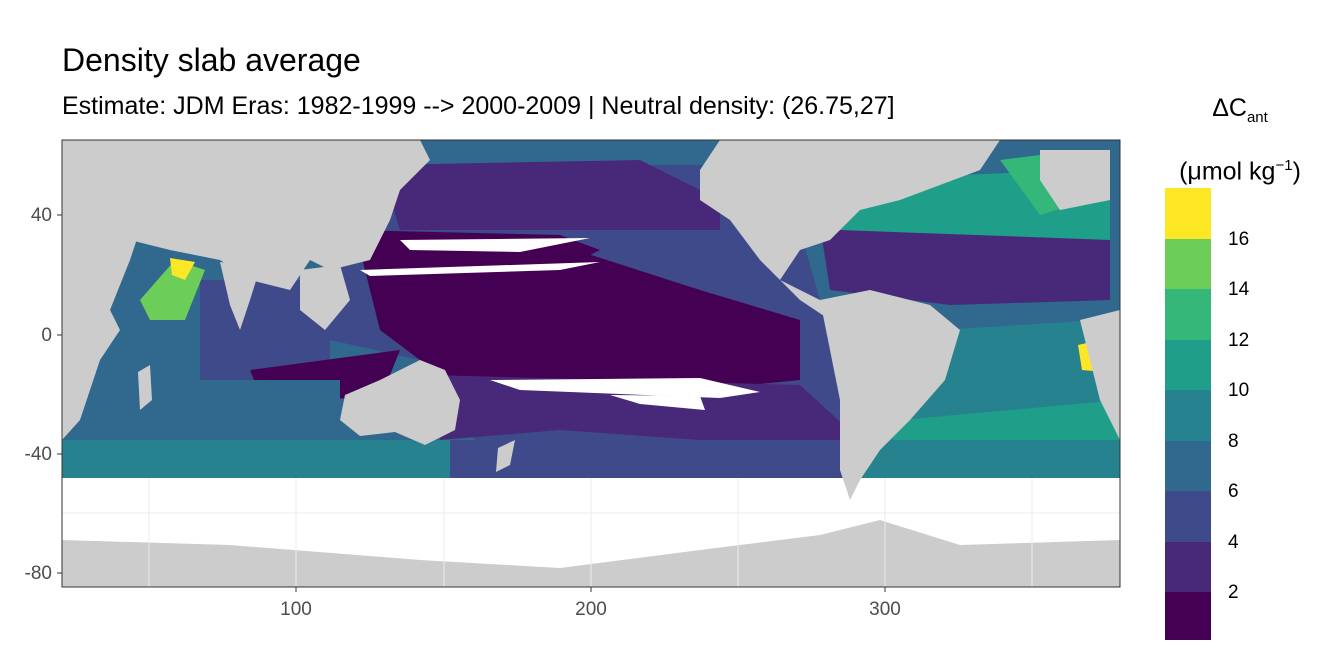 The height and width of the screenshot is (672, 1344). Describe the element at coordinates (41, 215) in the screenshot. I see `y-tick-label: 40` at that location.